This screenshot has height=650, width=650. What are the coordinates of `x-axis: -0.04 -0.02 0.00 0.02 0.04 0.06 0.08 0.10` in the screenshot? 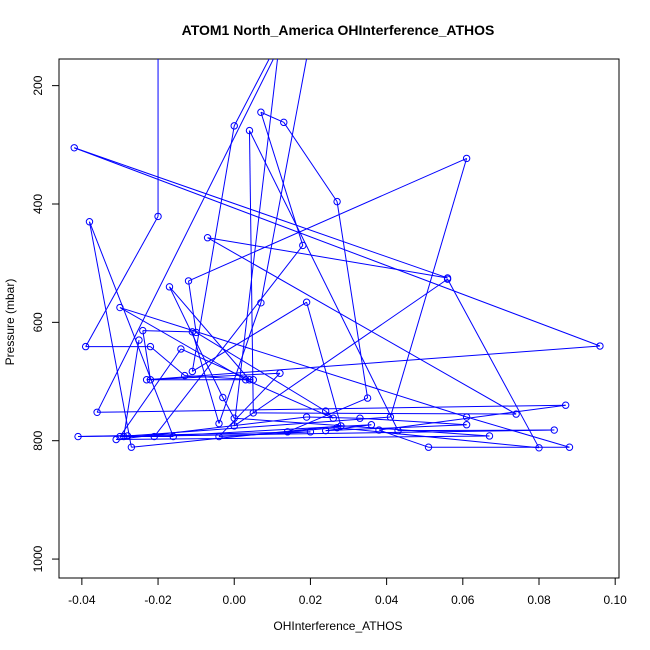 It's located at (348, 592).